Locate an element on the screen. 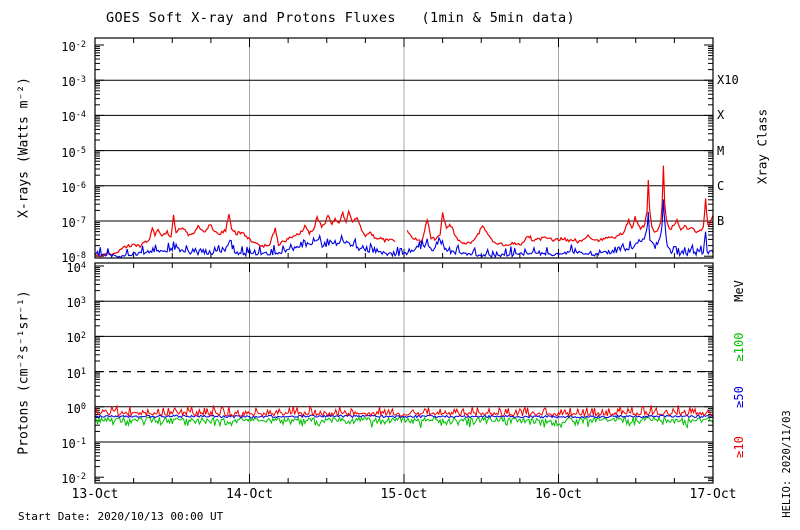 Image resolution: width=800 pixels, height=530 pixels. trace-xray-short is located at coordinates (404, 228).